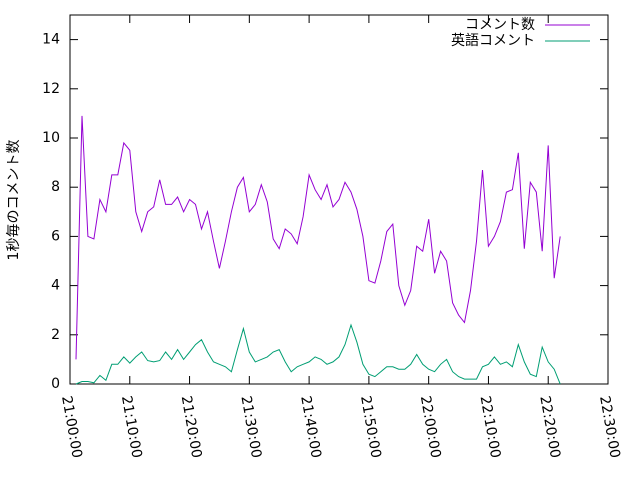  Describe the element at coordinates (51, 138) in the screenshot. I see `y-tick-label: 10` at that location.